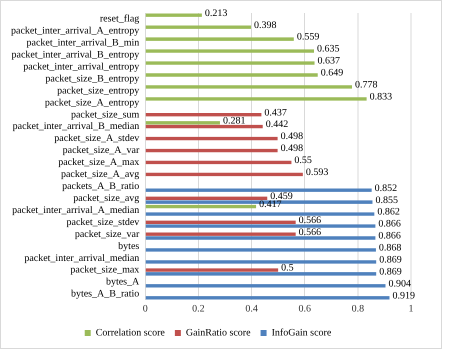 Image resolution: width=468 pixels, height=349 pixels. Describe the element at coordinates (265, 25) in the screenshot. I see `data-label: 0.398` at that location.